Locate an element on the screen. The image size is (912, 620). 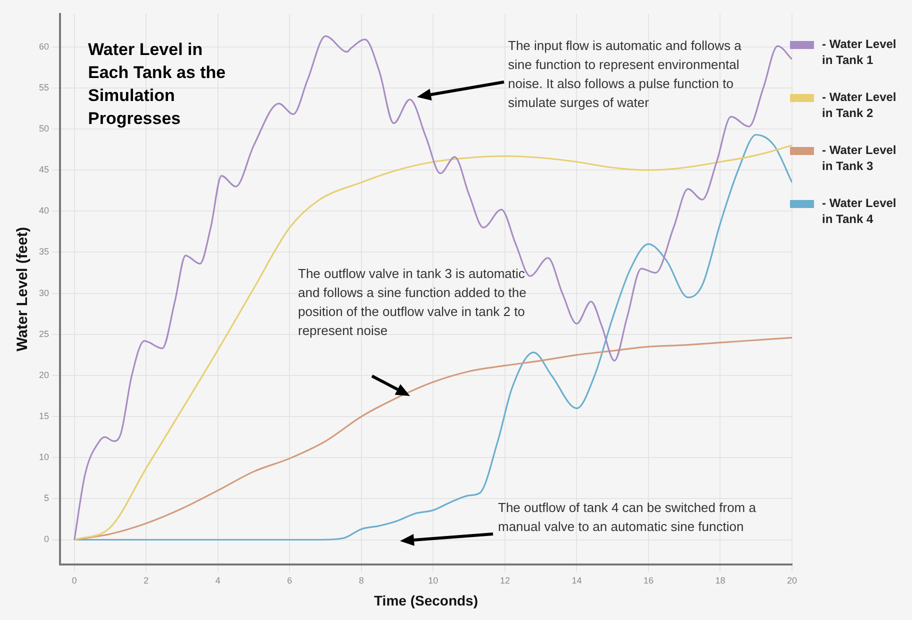
y-tick-label: 55 is located at coordinates (44, 87).